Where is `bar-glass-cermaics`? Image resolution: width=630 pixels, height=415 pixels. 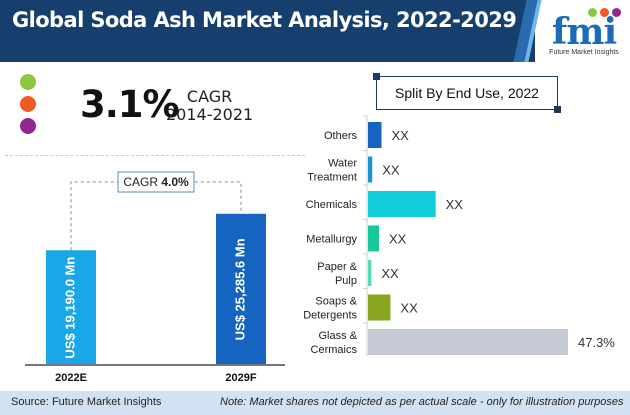 bar-glass-cermaics is located at coordinates (468, 342).